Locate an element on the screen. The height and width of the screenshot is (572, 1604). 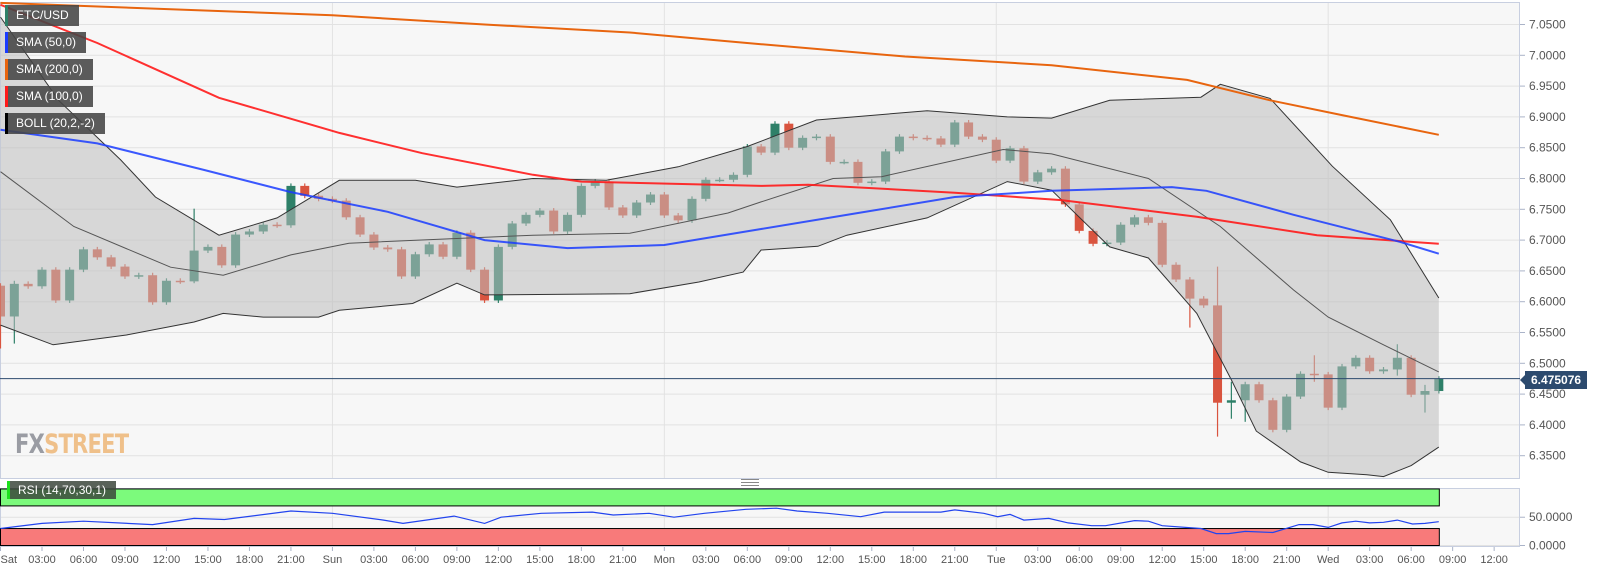
legend-label: BOLL (20,2,-2) is located at coordinates (55, 123).